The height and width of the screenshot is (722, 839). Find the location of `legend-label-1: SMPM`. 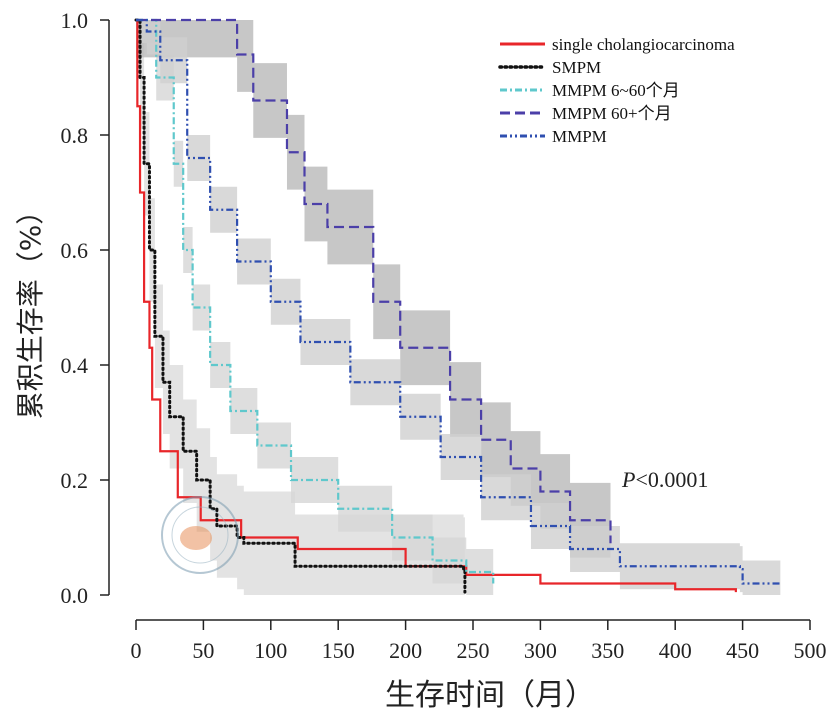

legend-label-1: SMPM is located at coordinates (576, 67).